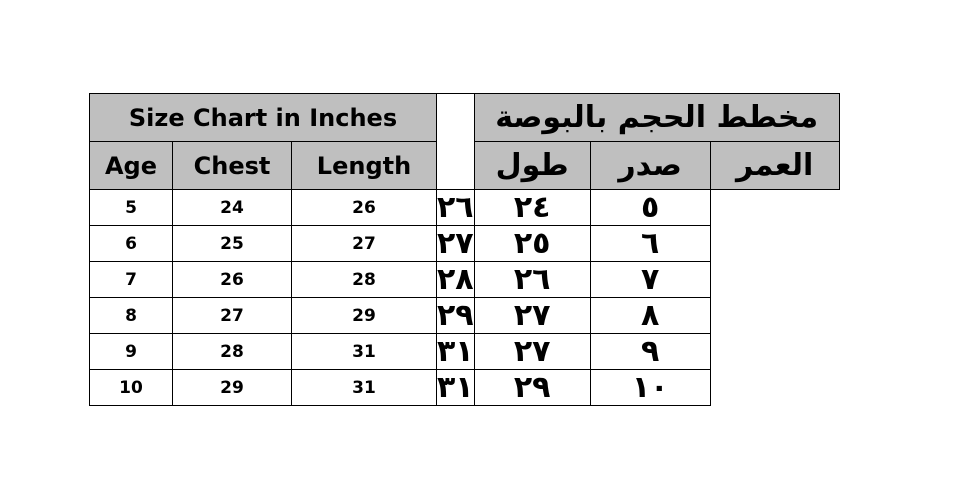 Image resolution: width=966 pixels, height=485 pixels. Describe the element at coordinates (532, 243) in the screenshot. I see `cell-ar-chest: ٢٥` at that location.